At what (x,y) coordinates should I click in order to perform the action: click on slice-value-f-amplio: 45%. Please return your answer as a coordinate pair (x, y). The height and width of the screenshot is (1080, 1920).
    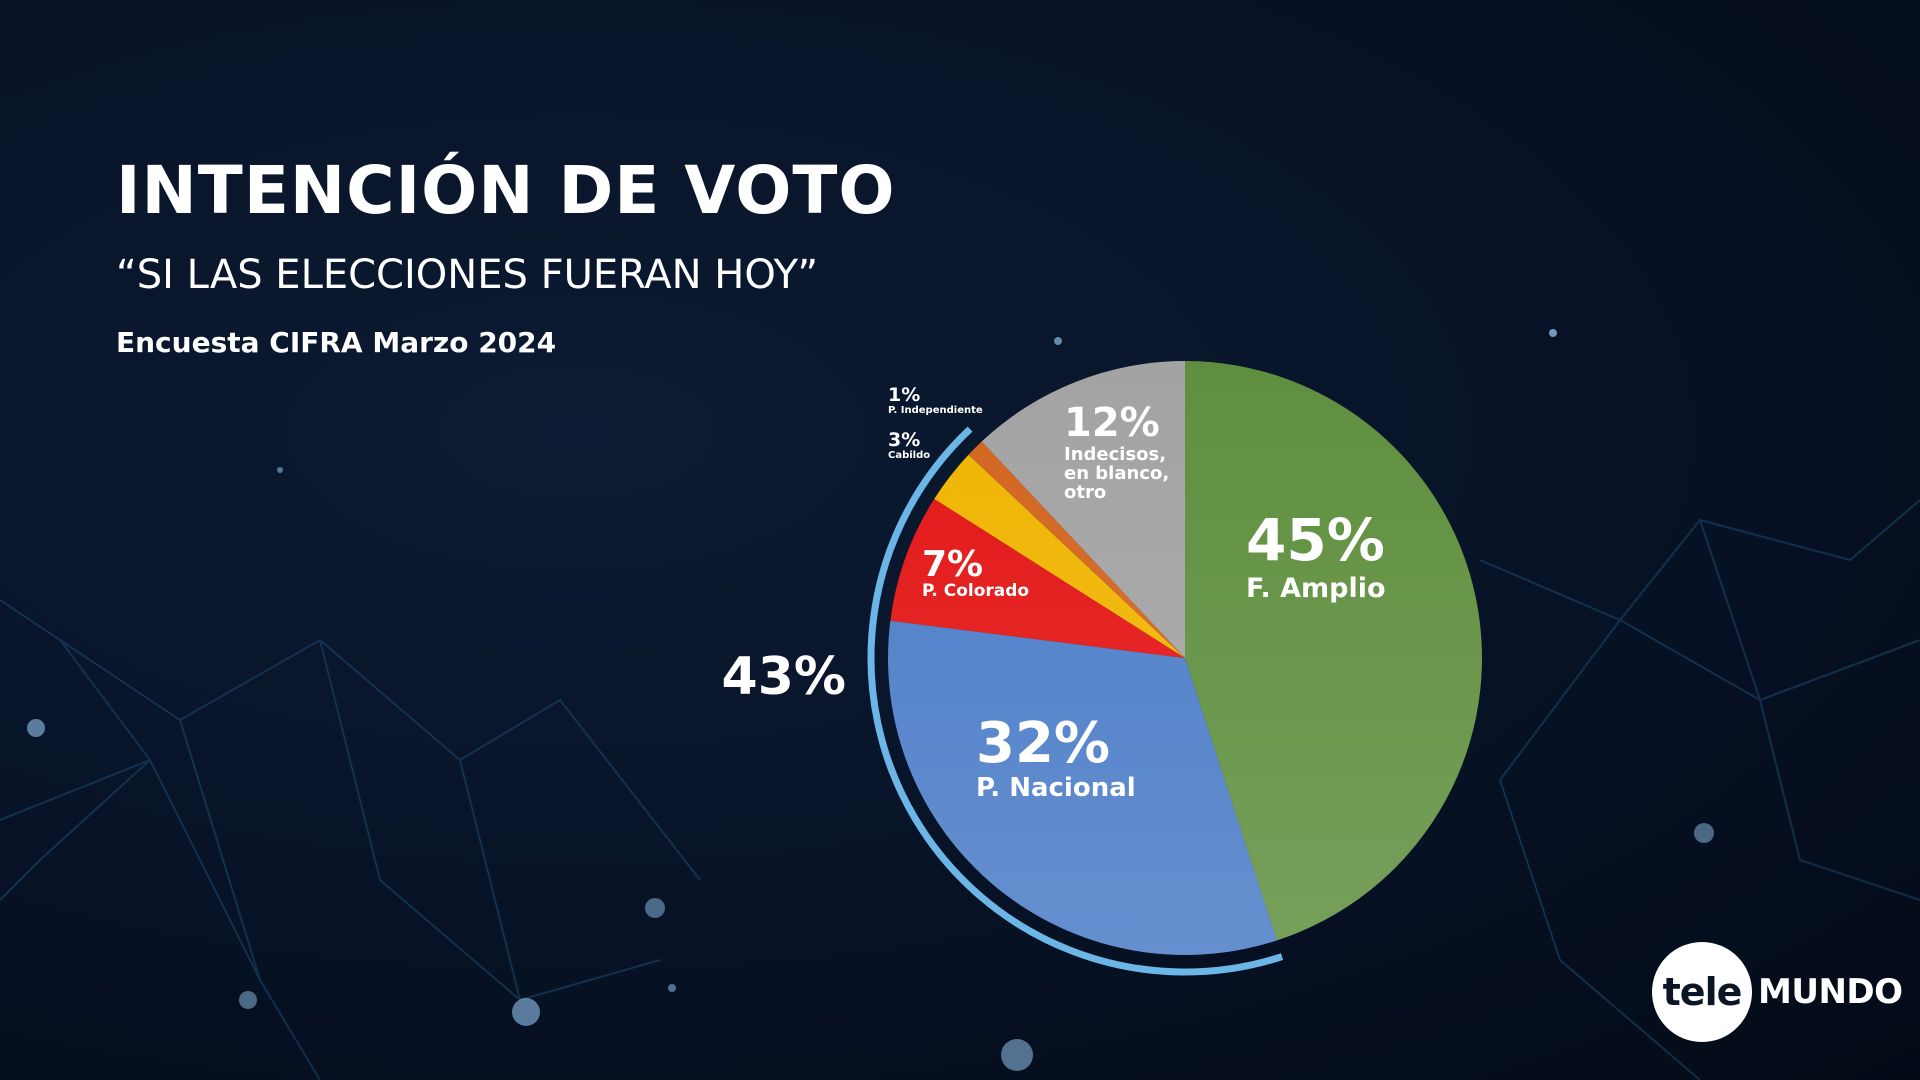
    Looking at the image, I should click on (1315, 540).